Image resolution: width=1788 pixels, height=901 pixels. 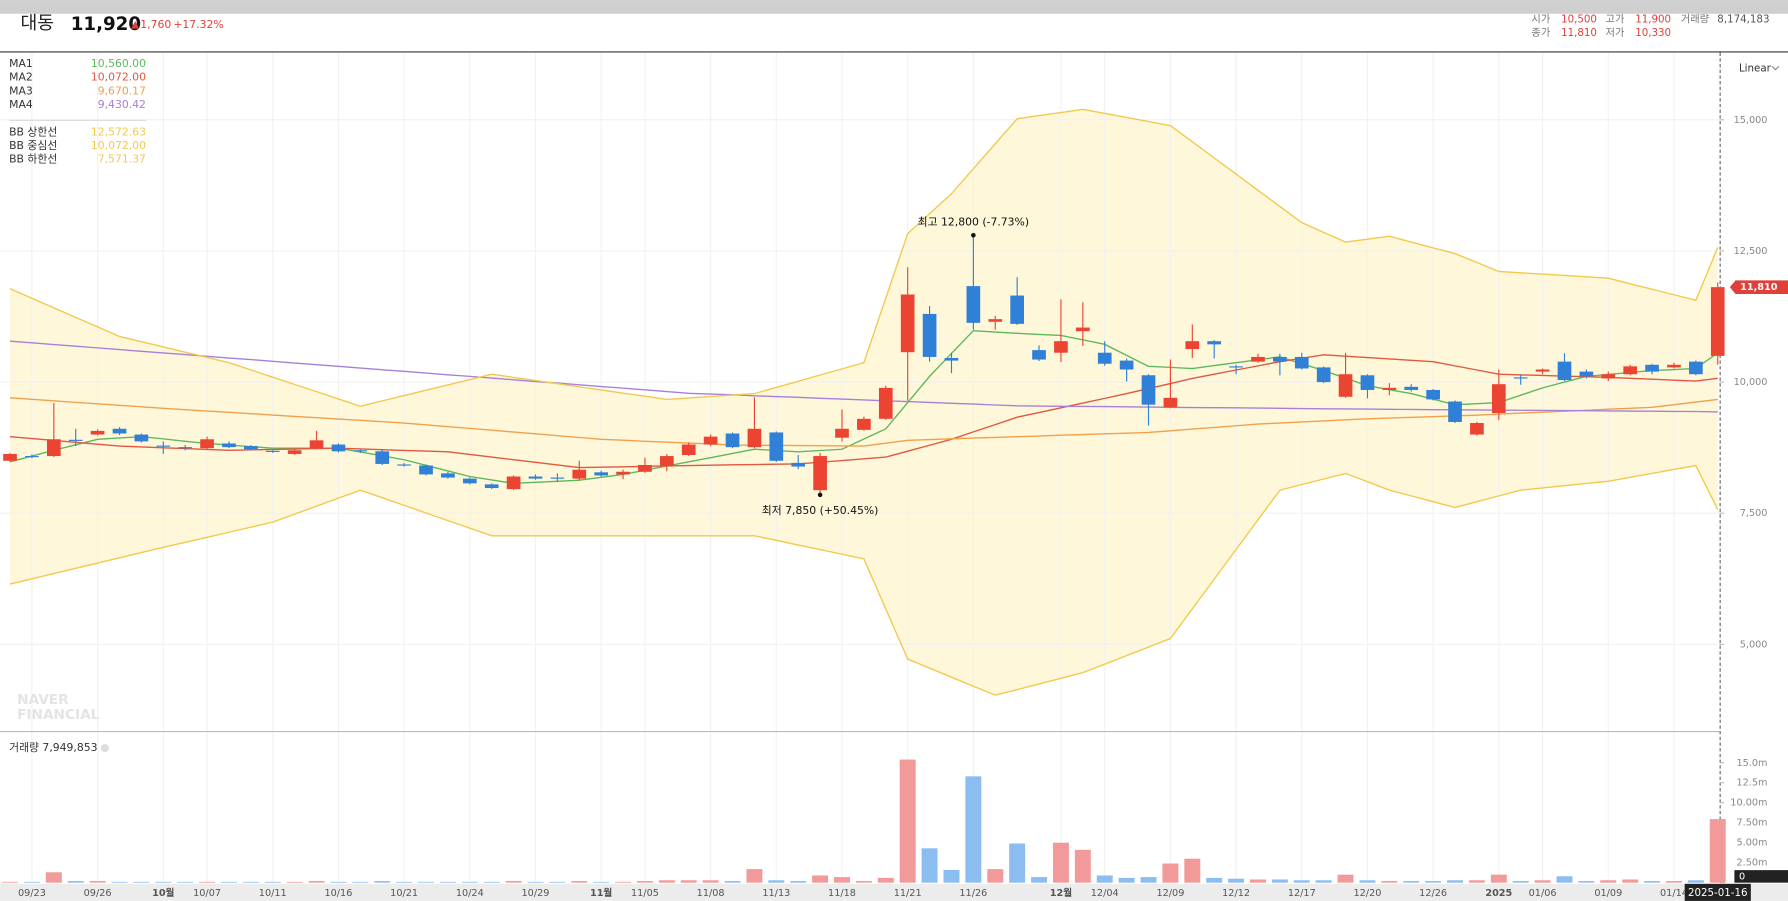 What do you see at coordinates (1751, 763) in the screenshot?
I see `y-tick-label: 15.0m` at bounding box center [1751, 763].